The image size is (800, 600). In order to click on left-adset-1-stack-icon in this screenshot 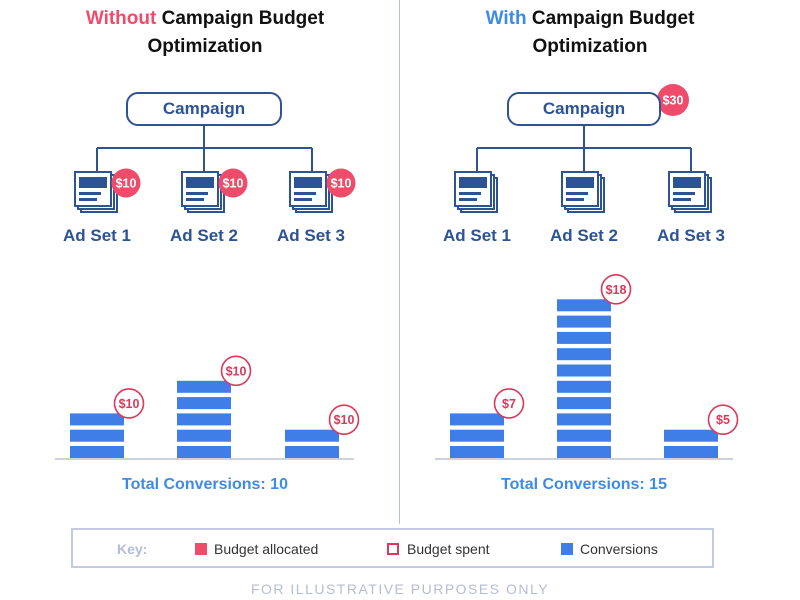, I will do `click(96, 192)`.